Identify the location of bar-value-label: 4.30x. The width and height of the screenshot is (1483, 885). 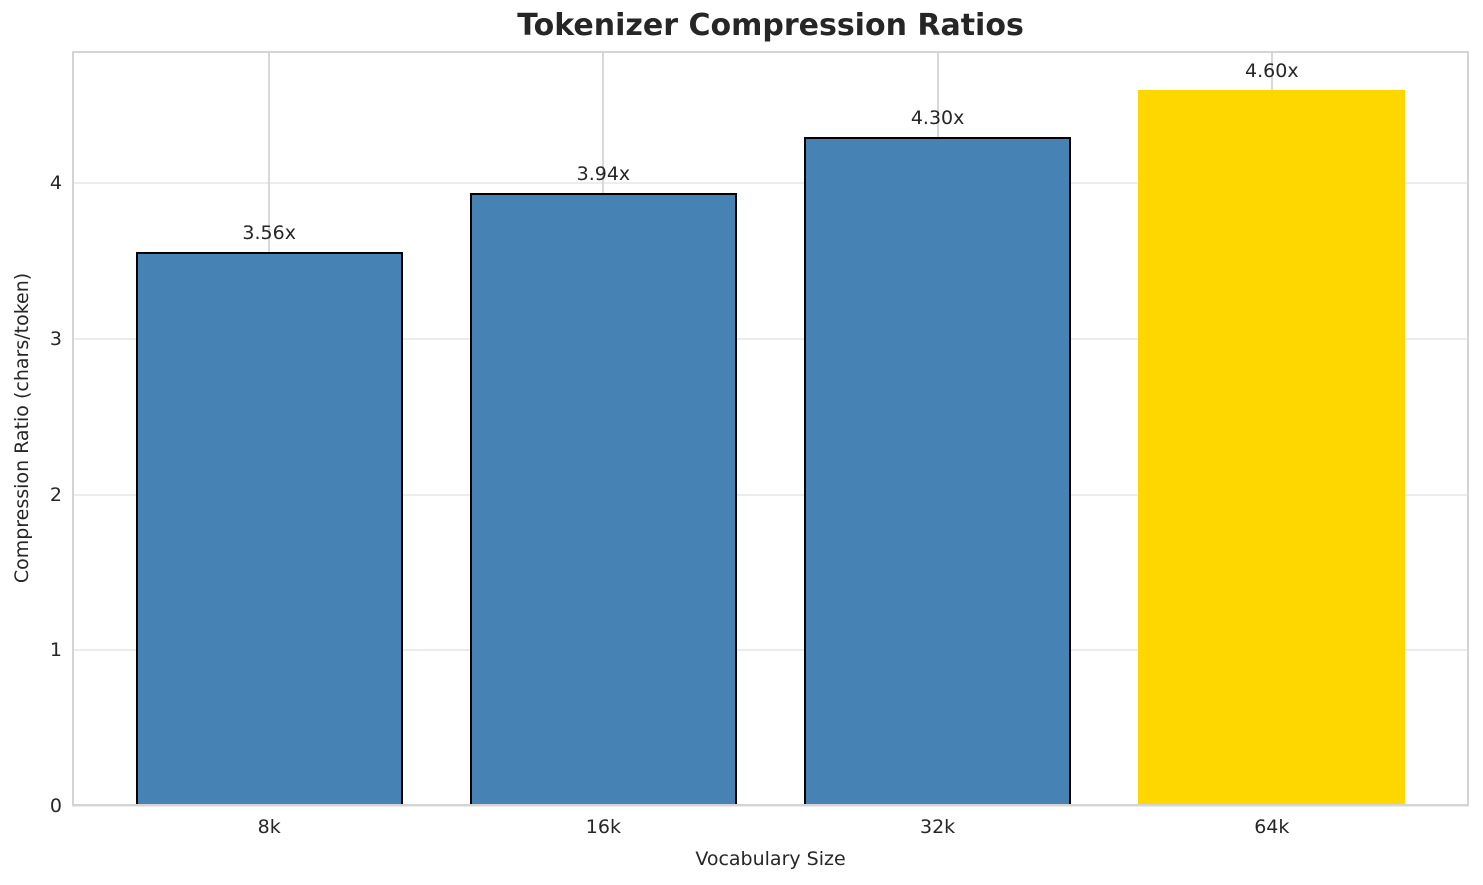
(937, 117).